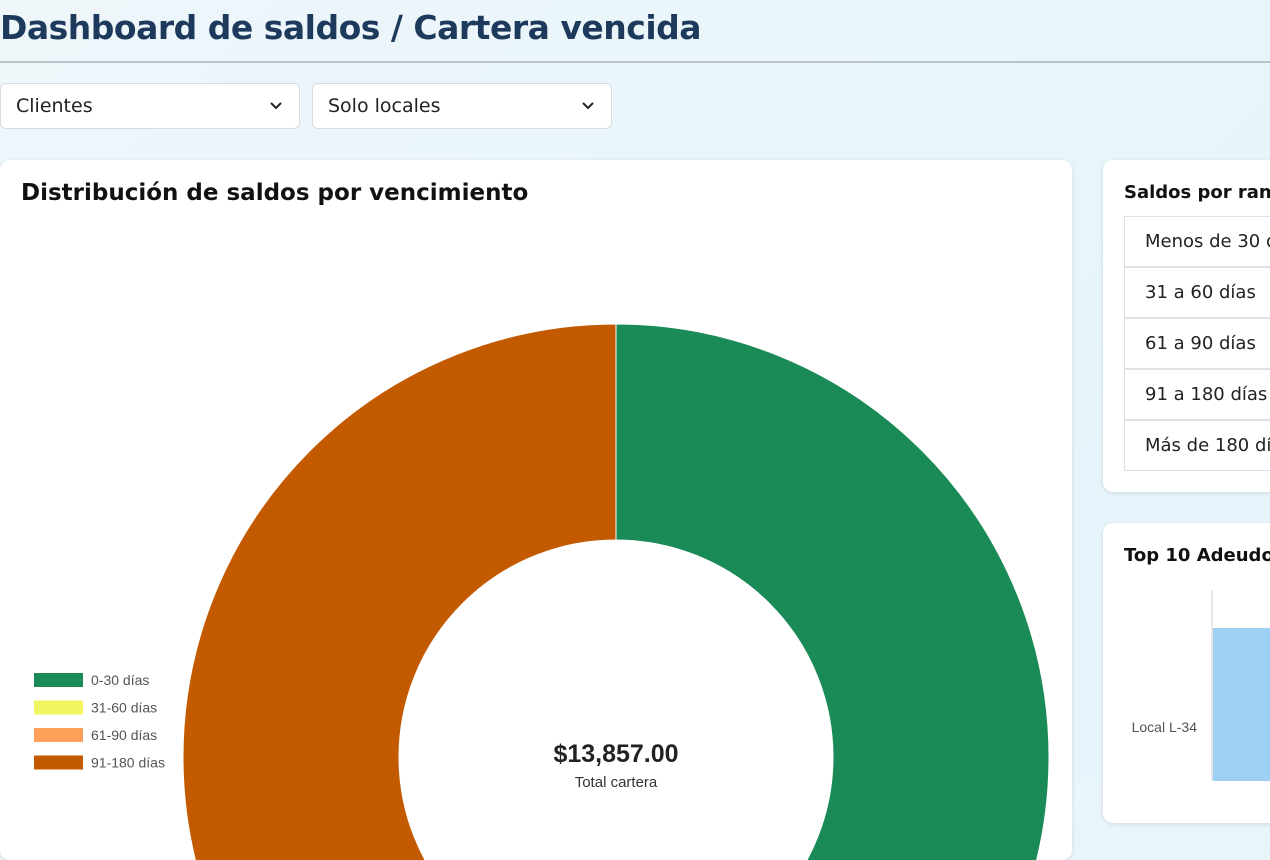  What do you see at coordinates (120, 680) in the screenshot?
I see `legend-label: 0-30 días` at bounding box center [120, 680].